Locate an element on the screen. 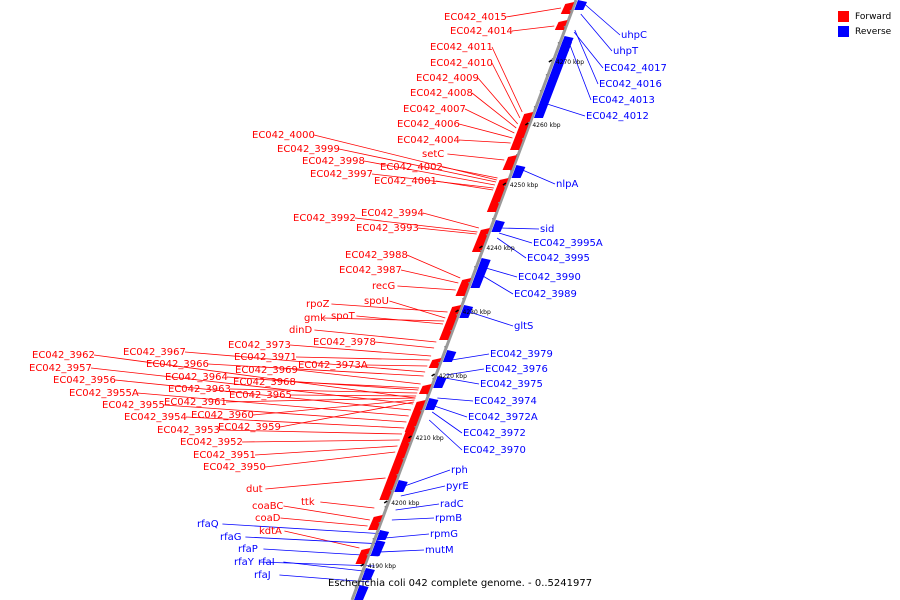 The height and width of the screenshot is (600, 900). gene-label-ec042-3971: EC042_3971 is located at coordinates (265, 357).